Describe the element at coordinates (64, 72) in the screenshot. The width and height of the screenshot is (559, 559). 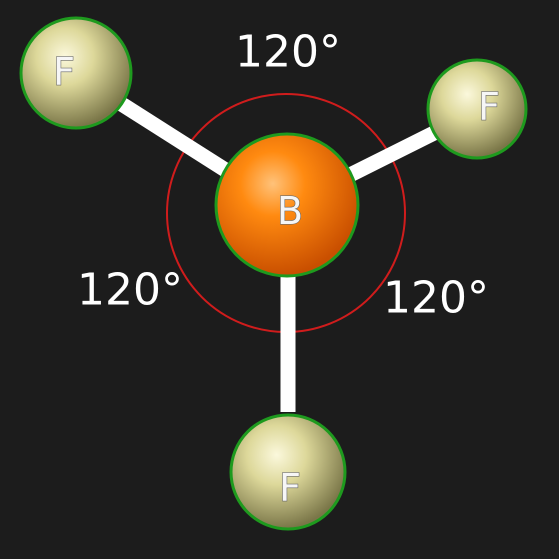
I see `atom-f-top-left-label: F` at that location.